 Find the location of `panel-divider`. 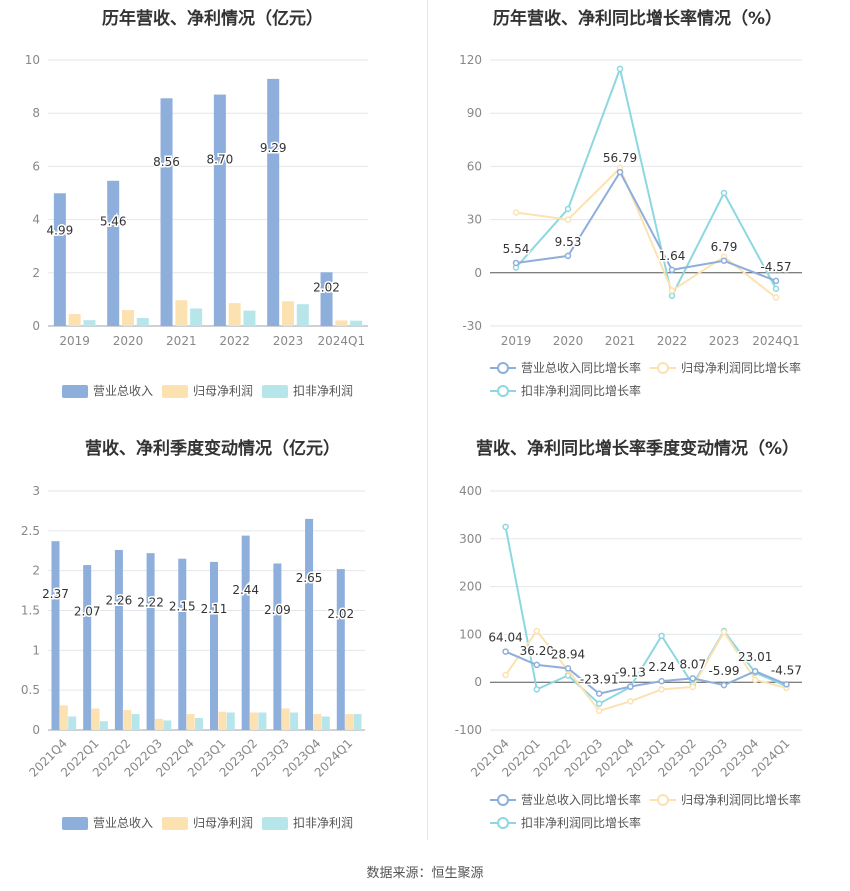

panel-divider is located at coordinates (427, 420).